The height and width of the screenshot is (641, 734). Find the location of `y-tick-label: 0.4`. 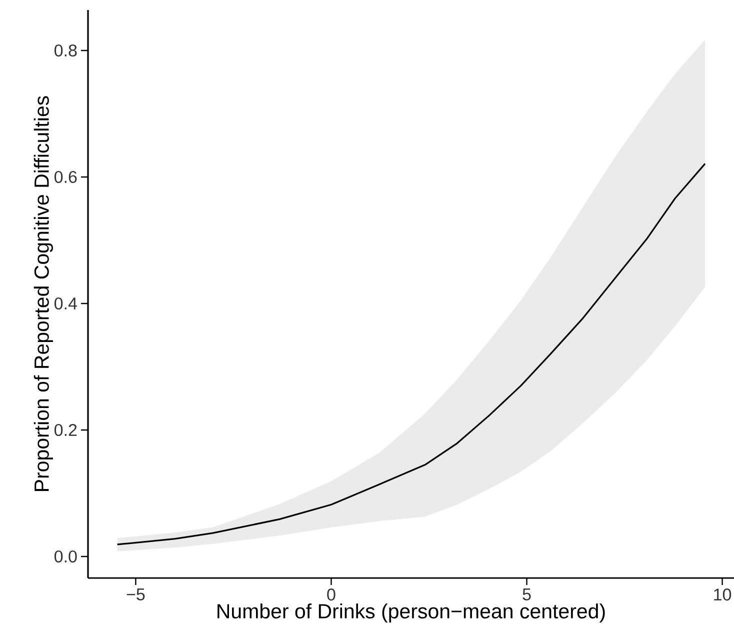

y-tick-label: 0.4 is located at coordinates (65, 303).